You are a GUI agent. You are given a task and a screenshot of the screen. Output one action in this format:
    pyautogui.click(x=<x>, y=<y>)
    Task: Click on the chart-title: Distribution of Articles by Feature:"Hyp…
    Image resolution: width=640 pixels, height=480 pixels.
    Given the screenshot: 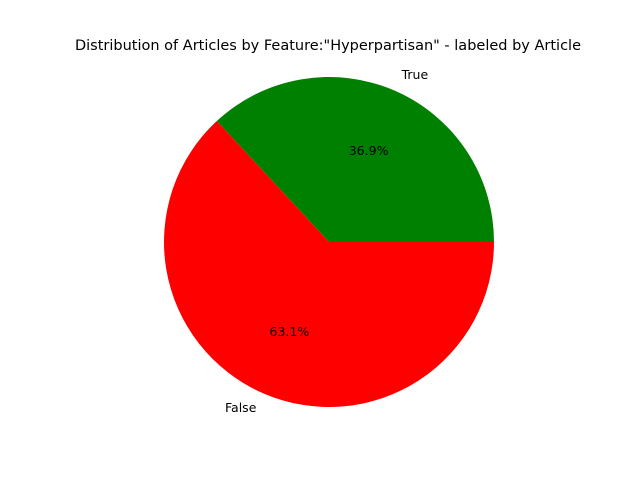 What is the action you would take?
    pyautogui.click(x=328, y=46)
    